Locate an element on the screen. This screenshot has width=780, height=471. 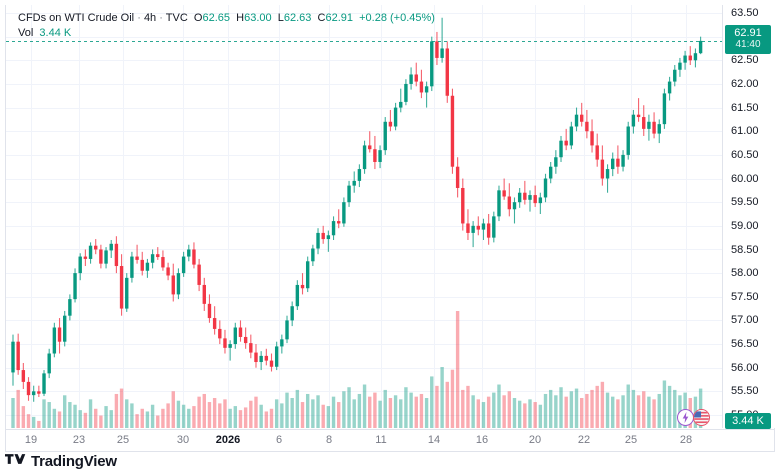
time-tick-label: 14 is located at coordinates (434, 440).